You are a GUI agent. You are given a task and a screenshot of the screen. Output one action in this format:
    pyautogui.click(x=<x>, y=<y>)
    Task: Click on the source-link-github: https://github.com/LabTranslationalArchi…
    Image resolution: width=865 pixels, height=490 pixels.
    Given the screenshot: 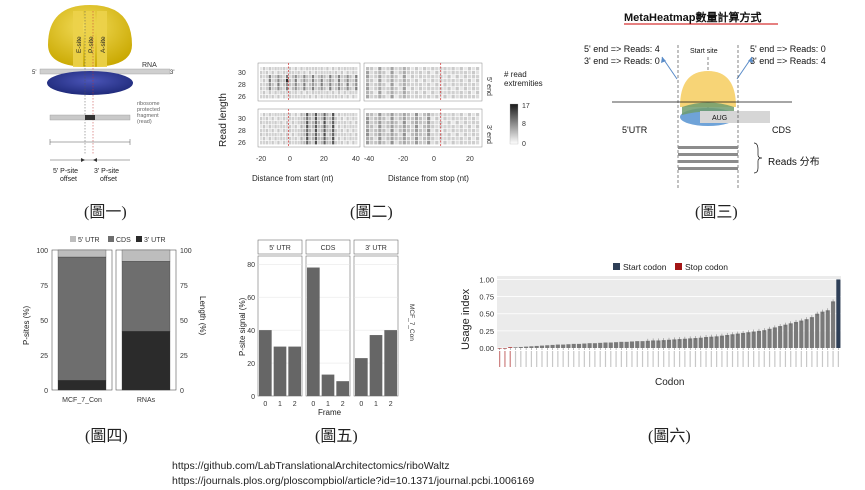 What is the action you would take?
    pyautogui.click(x=311, y=466)
    